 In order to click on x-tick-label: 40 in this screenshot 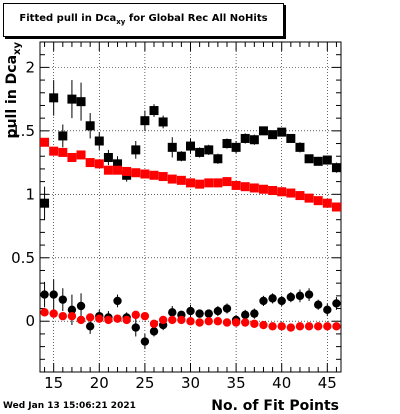, I will do `click(281, 383)`.